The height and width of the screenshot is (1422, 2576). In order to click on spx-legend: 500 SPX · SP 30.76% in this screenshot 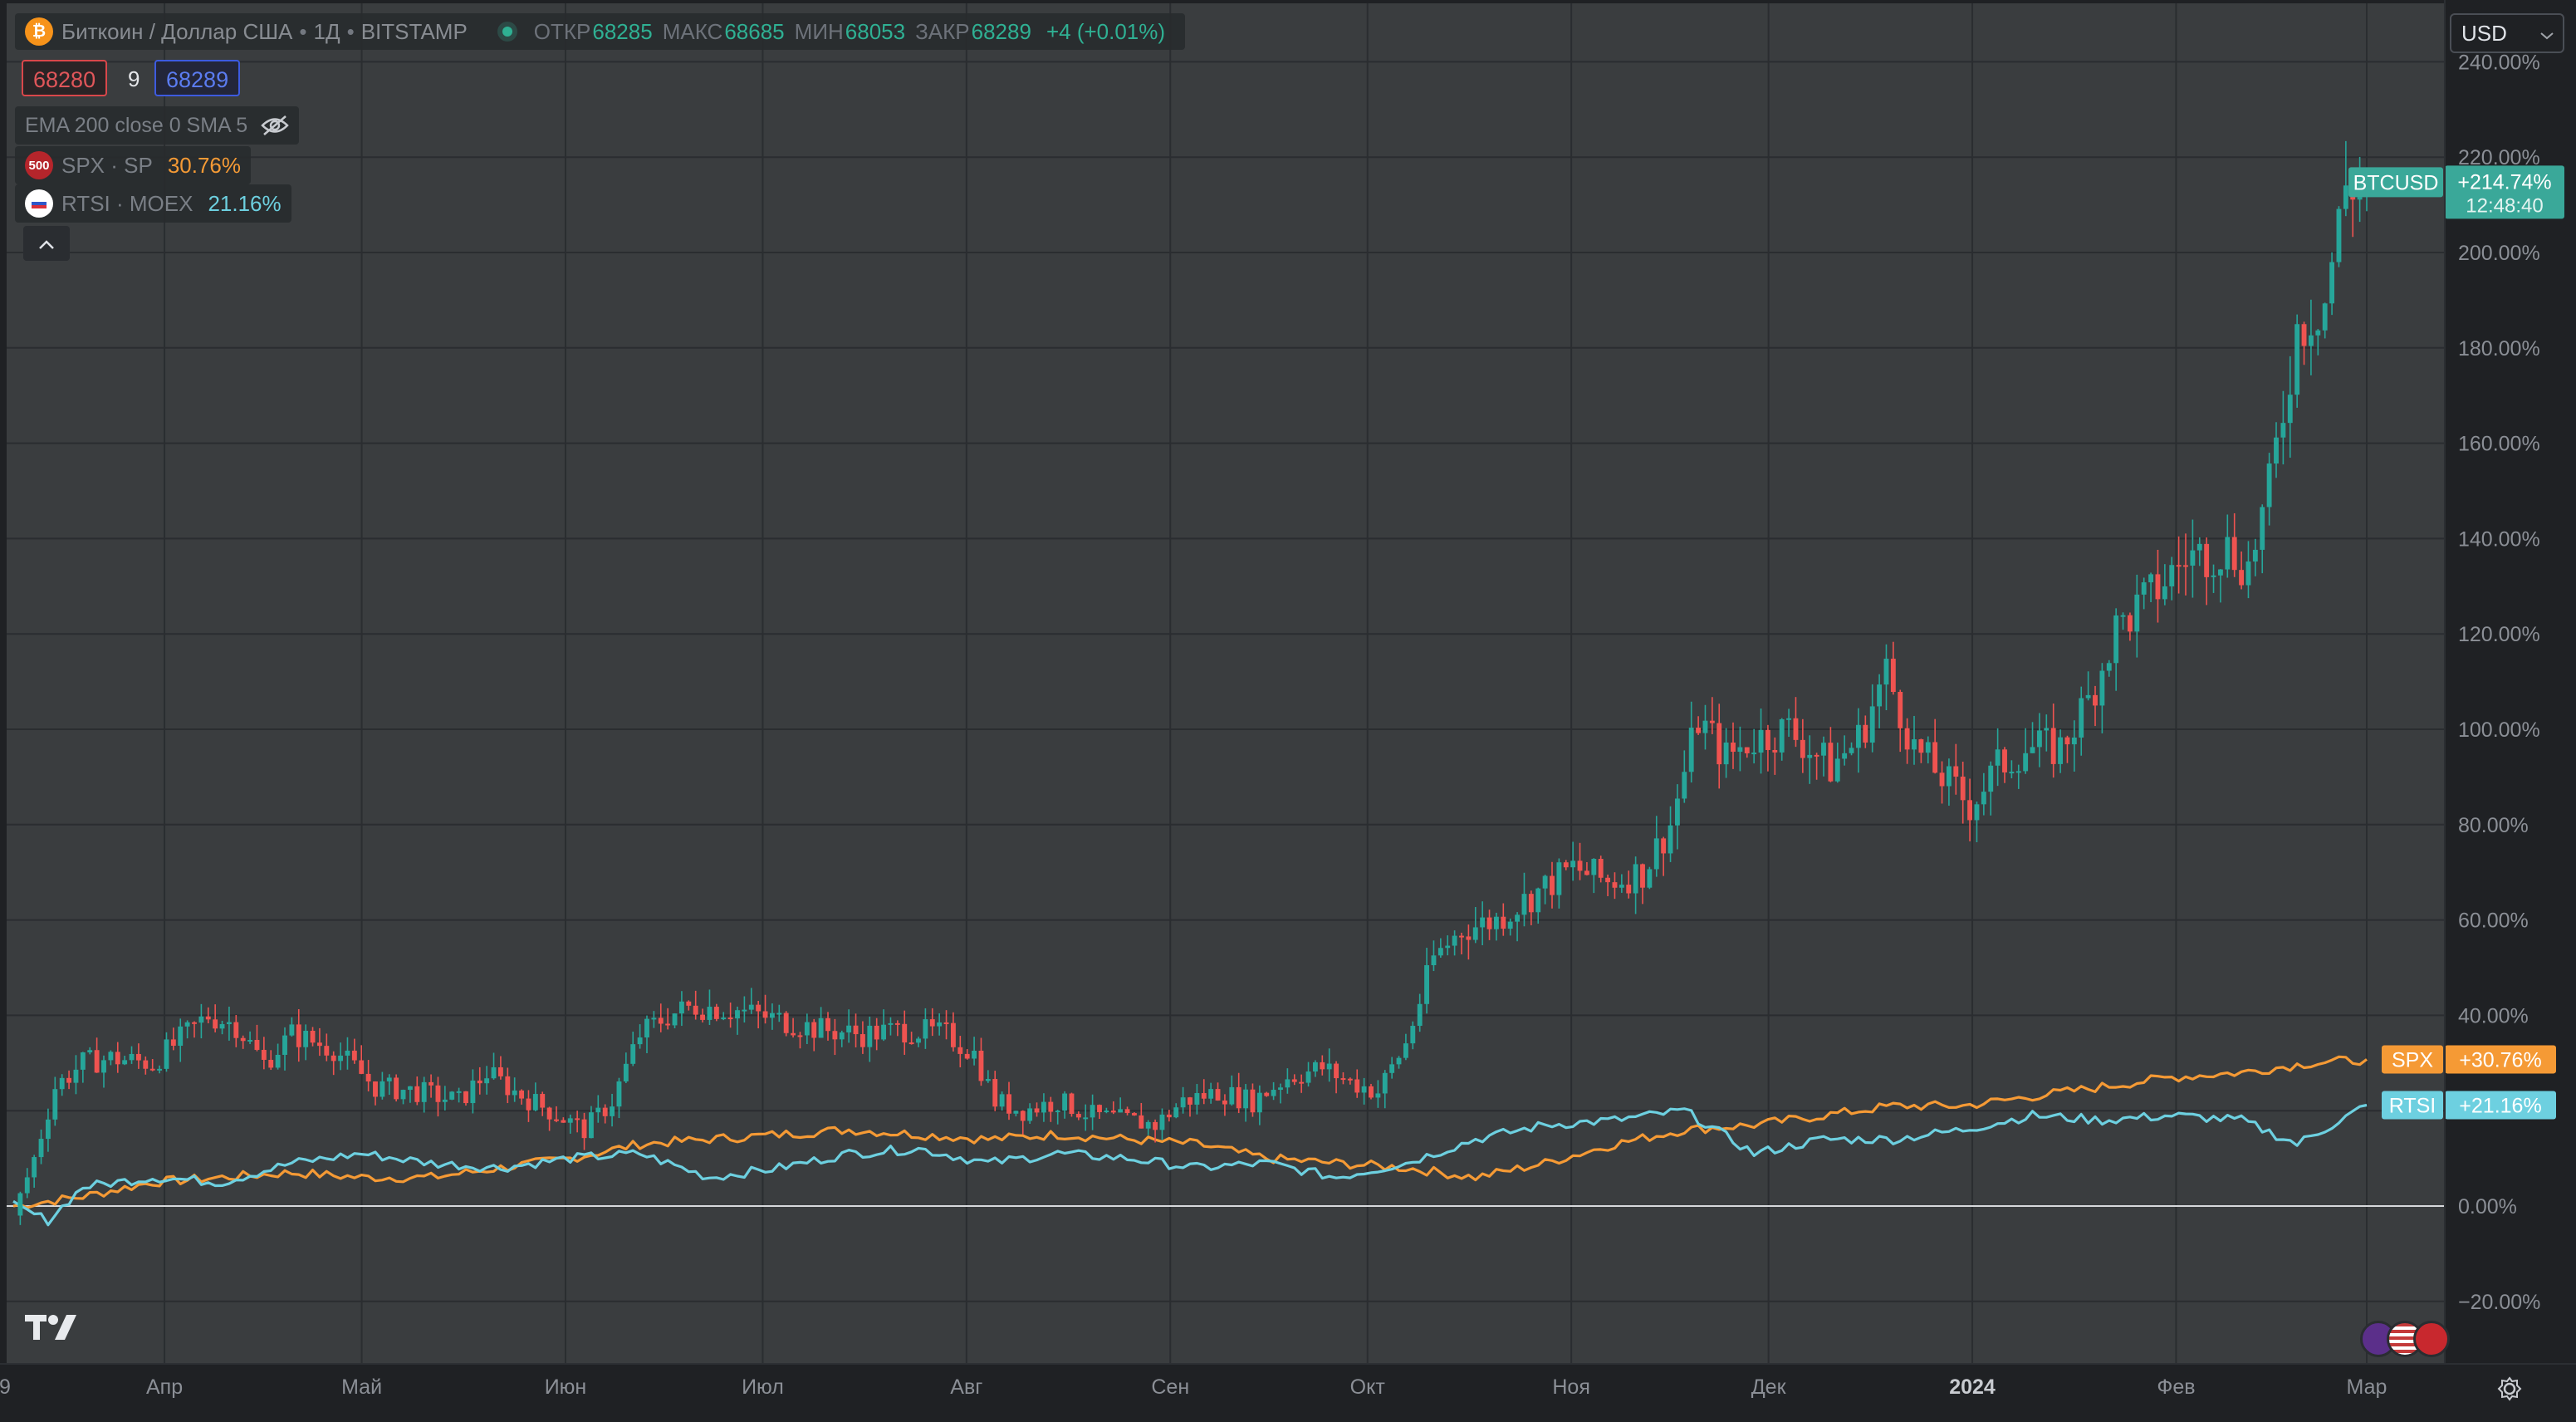, I will do `click(133, 165)`.